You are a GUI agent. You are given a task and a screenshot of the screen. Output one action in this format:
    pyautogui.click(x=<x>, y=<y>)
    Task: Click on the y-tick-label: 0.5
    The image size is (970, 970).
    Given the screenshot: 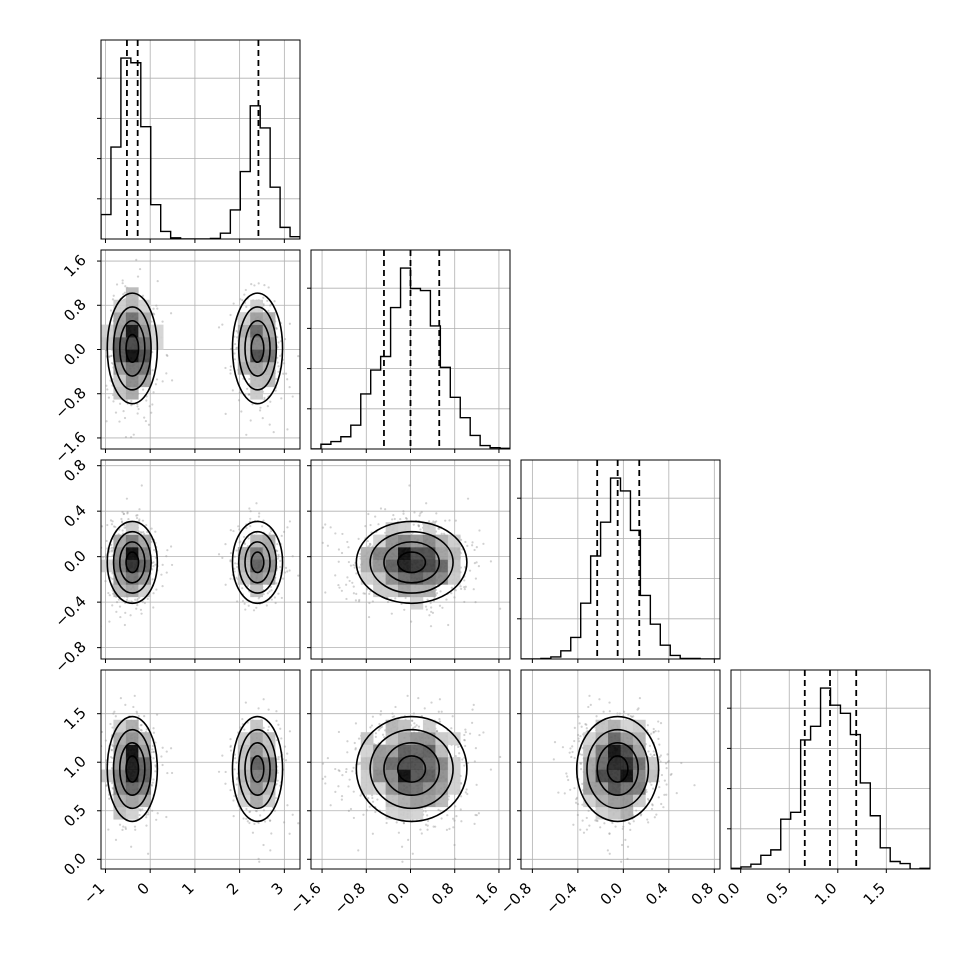 What is the action you would take?
    pyautogui.click(x=75, y=816)
    